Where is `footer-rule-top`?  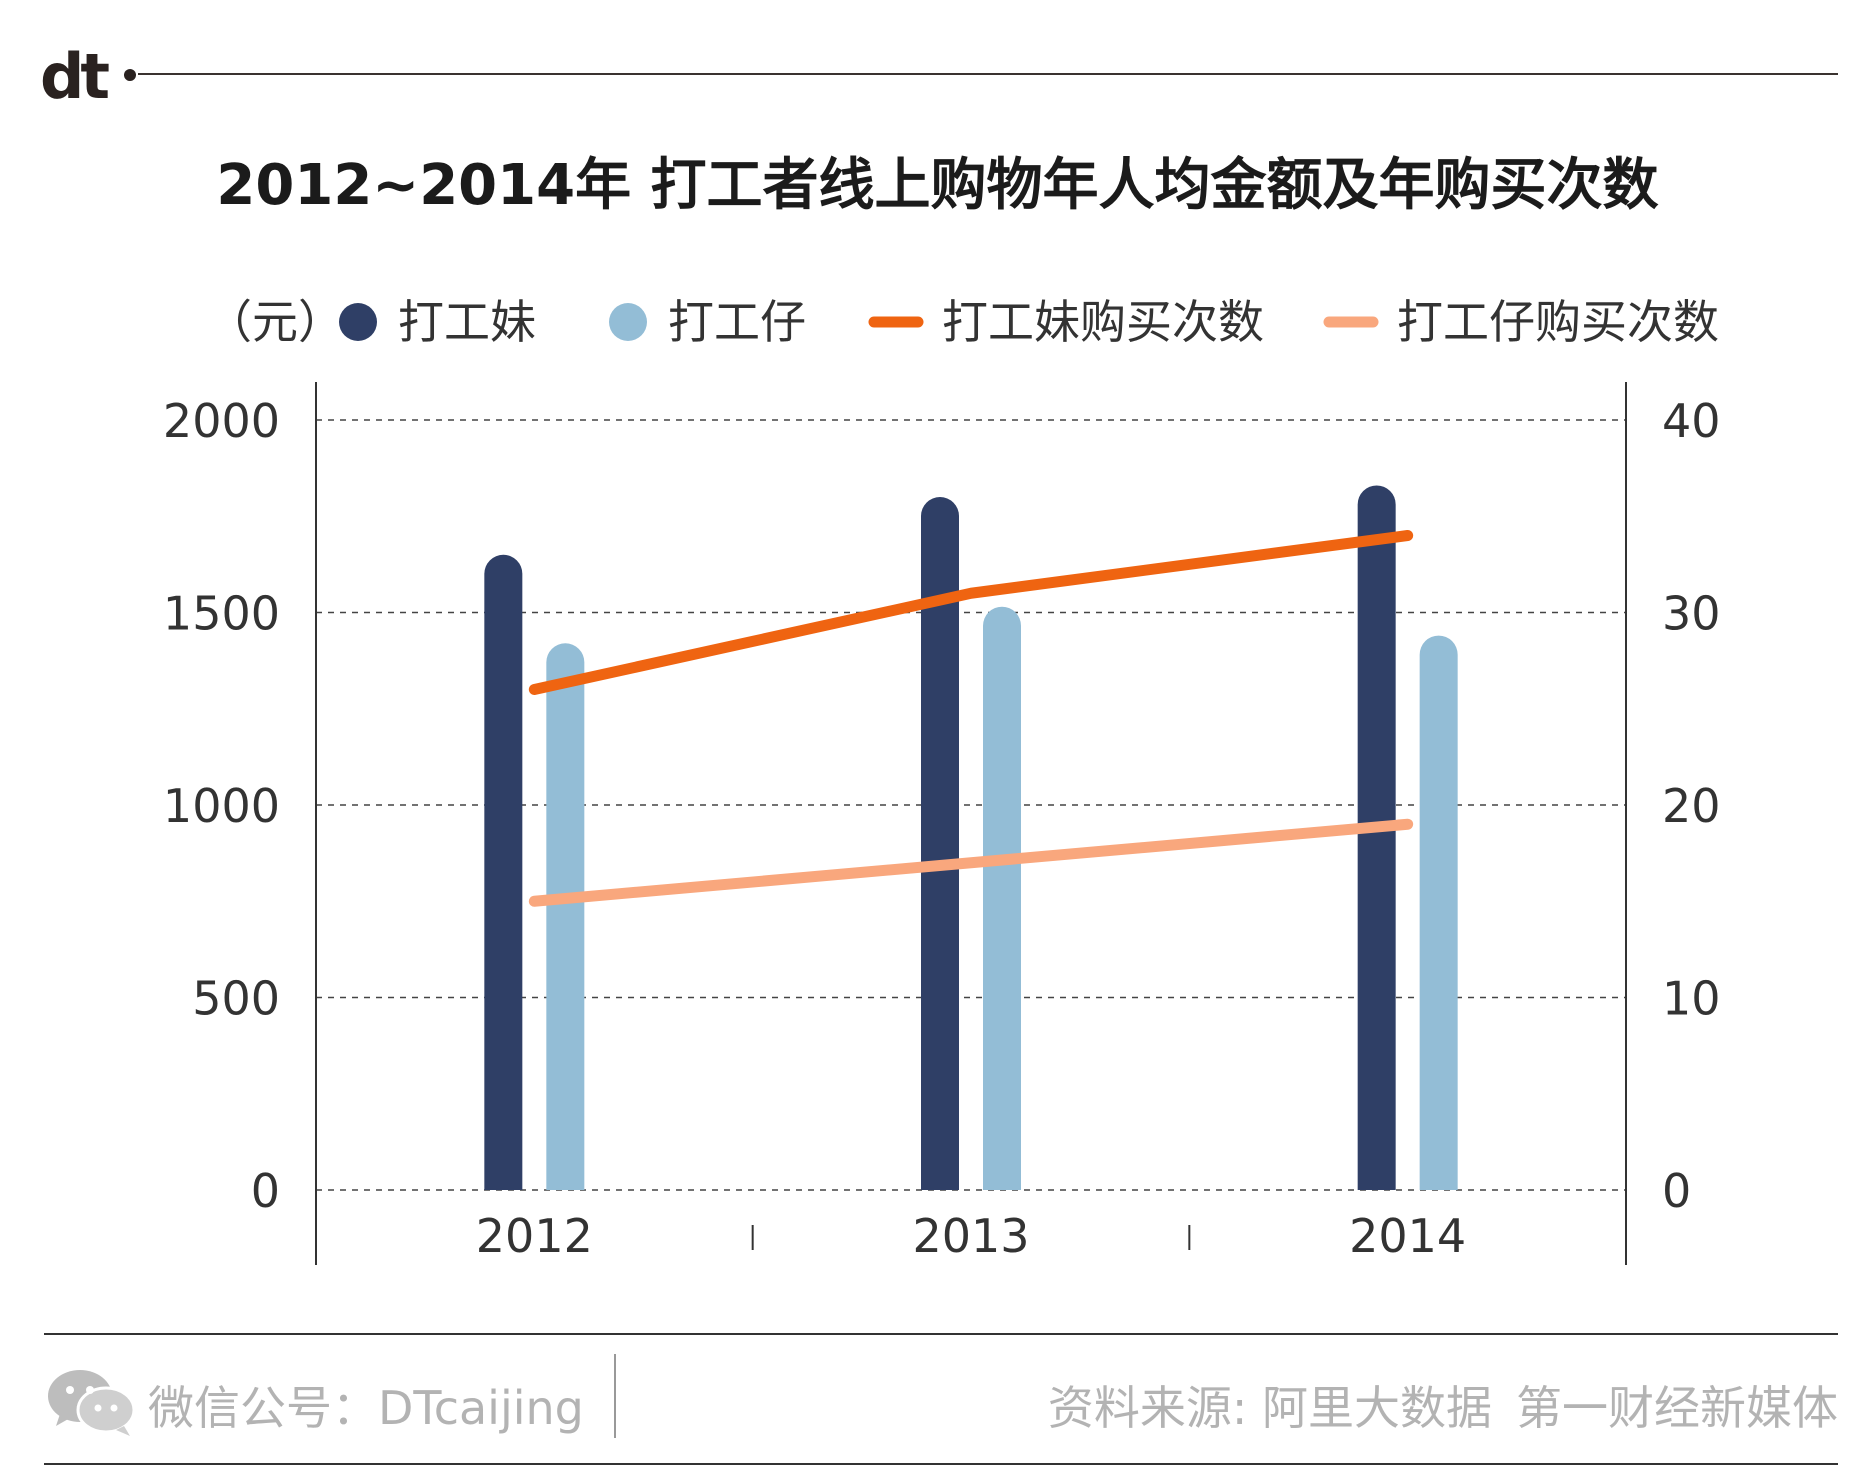
footer-rule-top is located at coordinates (941, 1334).